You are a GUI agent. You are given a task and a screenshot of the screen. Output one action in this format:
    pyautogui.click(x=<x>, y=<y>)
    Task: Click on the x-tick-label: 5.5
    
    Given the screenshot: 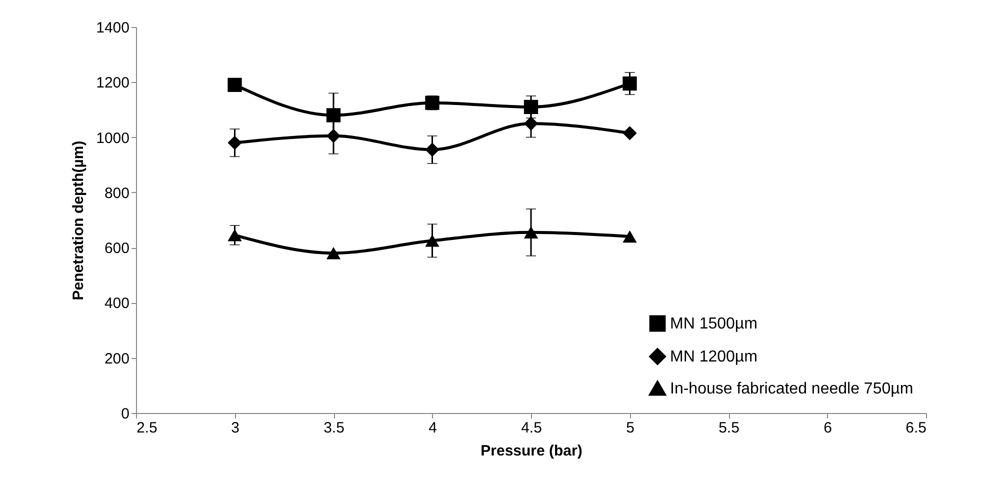 What is the action you would take?
    pyautogui.click(x=729, y=428)
    